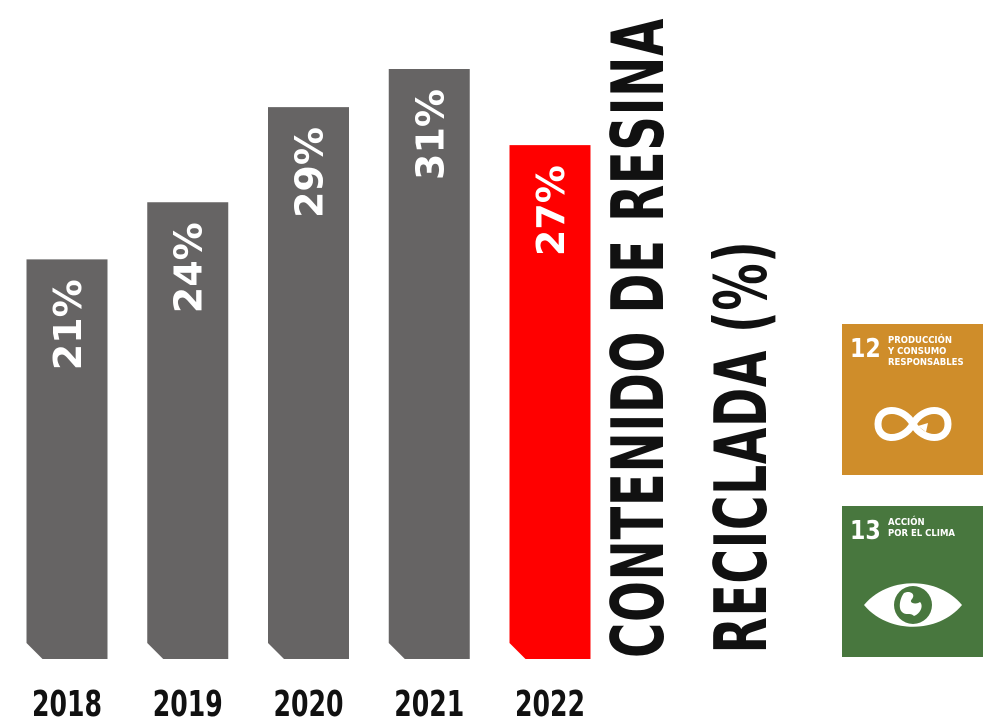  I want to click on x-tick-label-2020: 2020, so click(309, 704).